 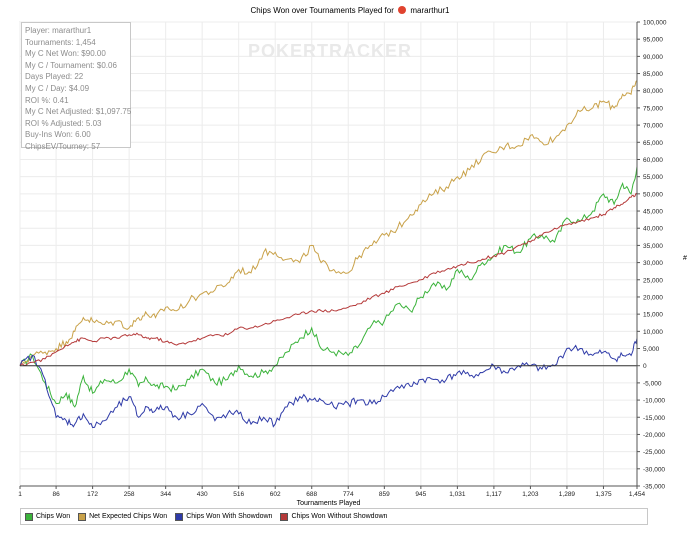 What do you see at coordinates (654, 418) in the screenshot?
I see `y-tick-label: -15,000` at bounding box center [654, 418].